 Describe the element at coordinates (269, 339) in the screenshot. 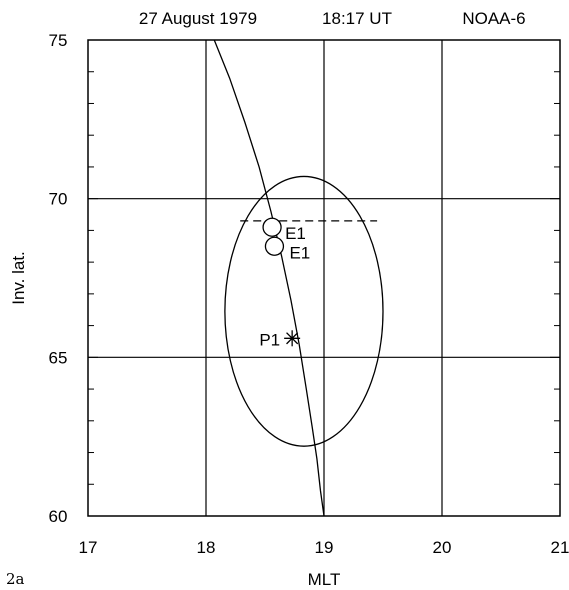

I see `event-label: P1` at that location.